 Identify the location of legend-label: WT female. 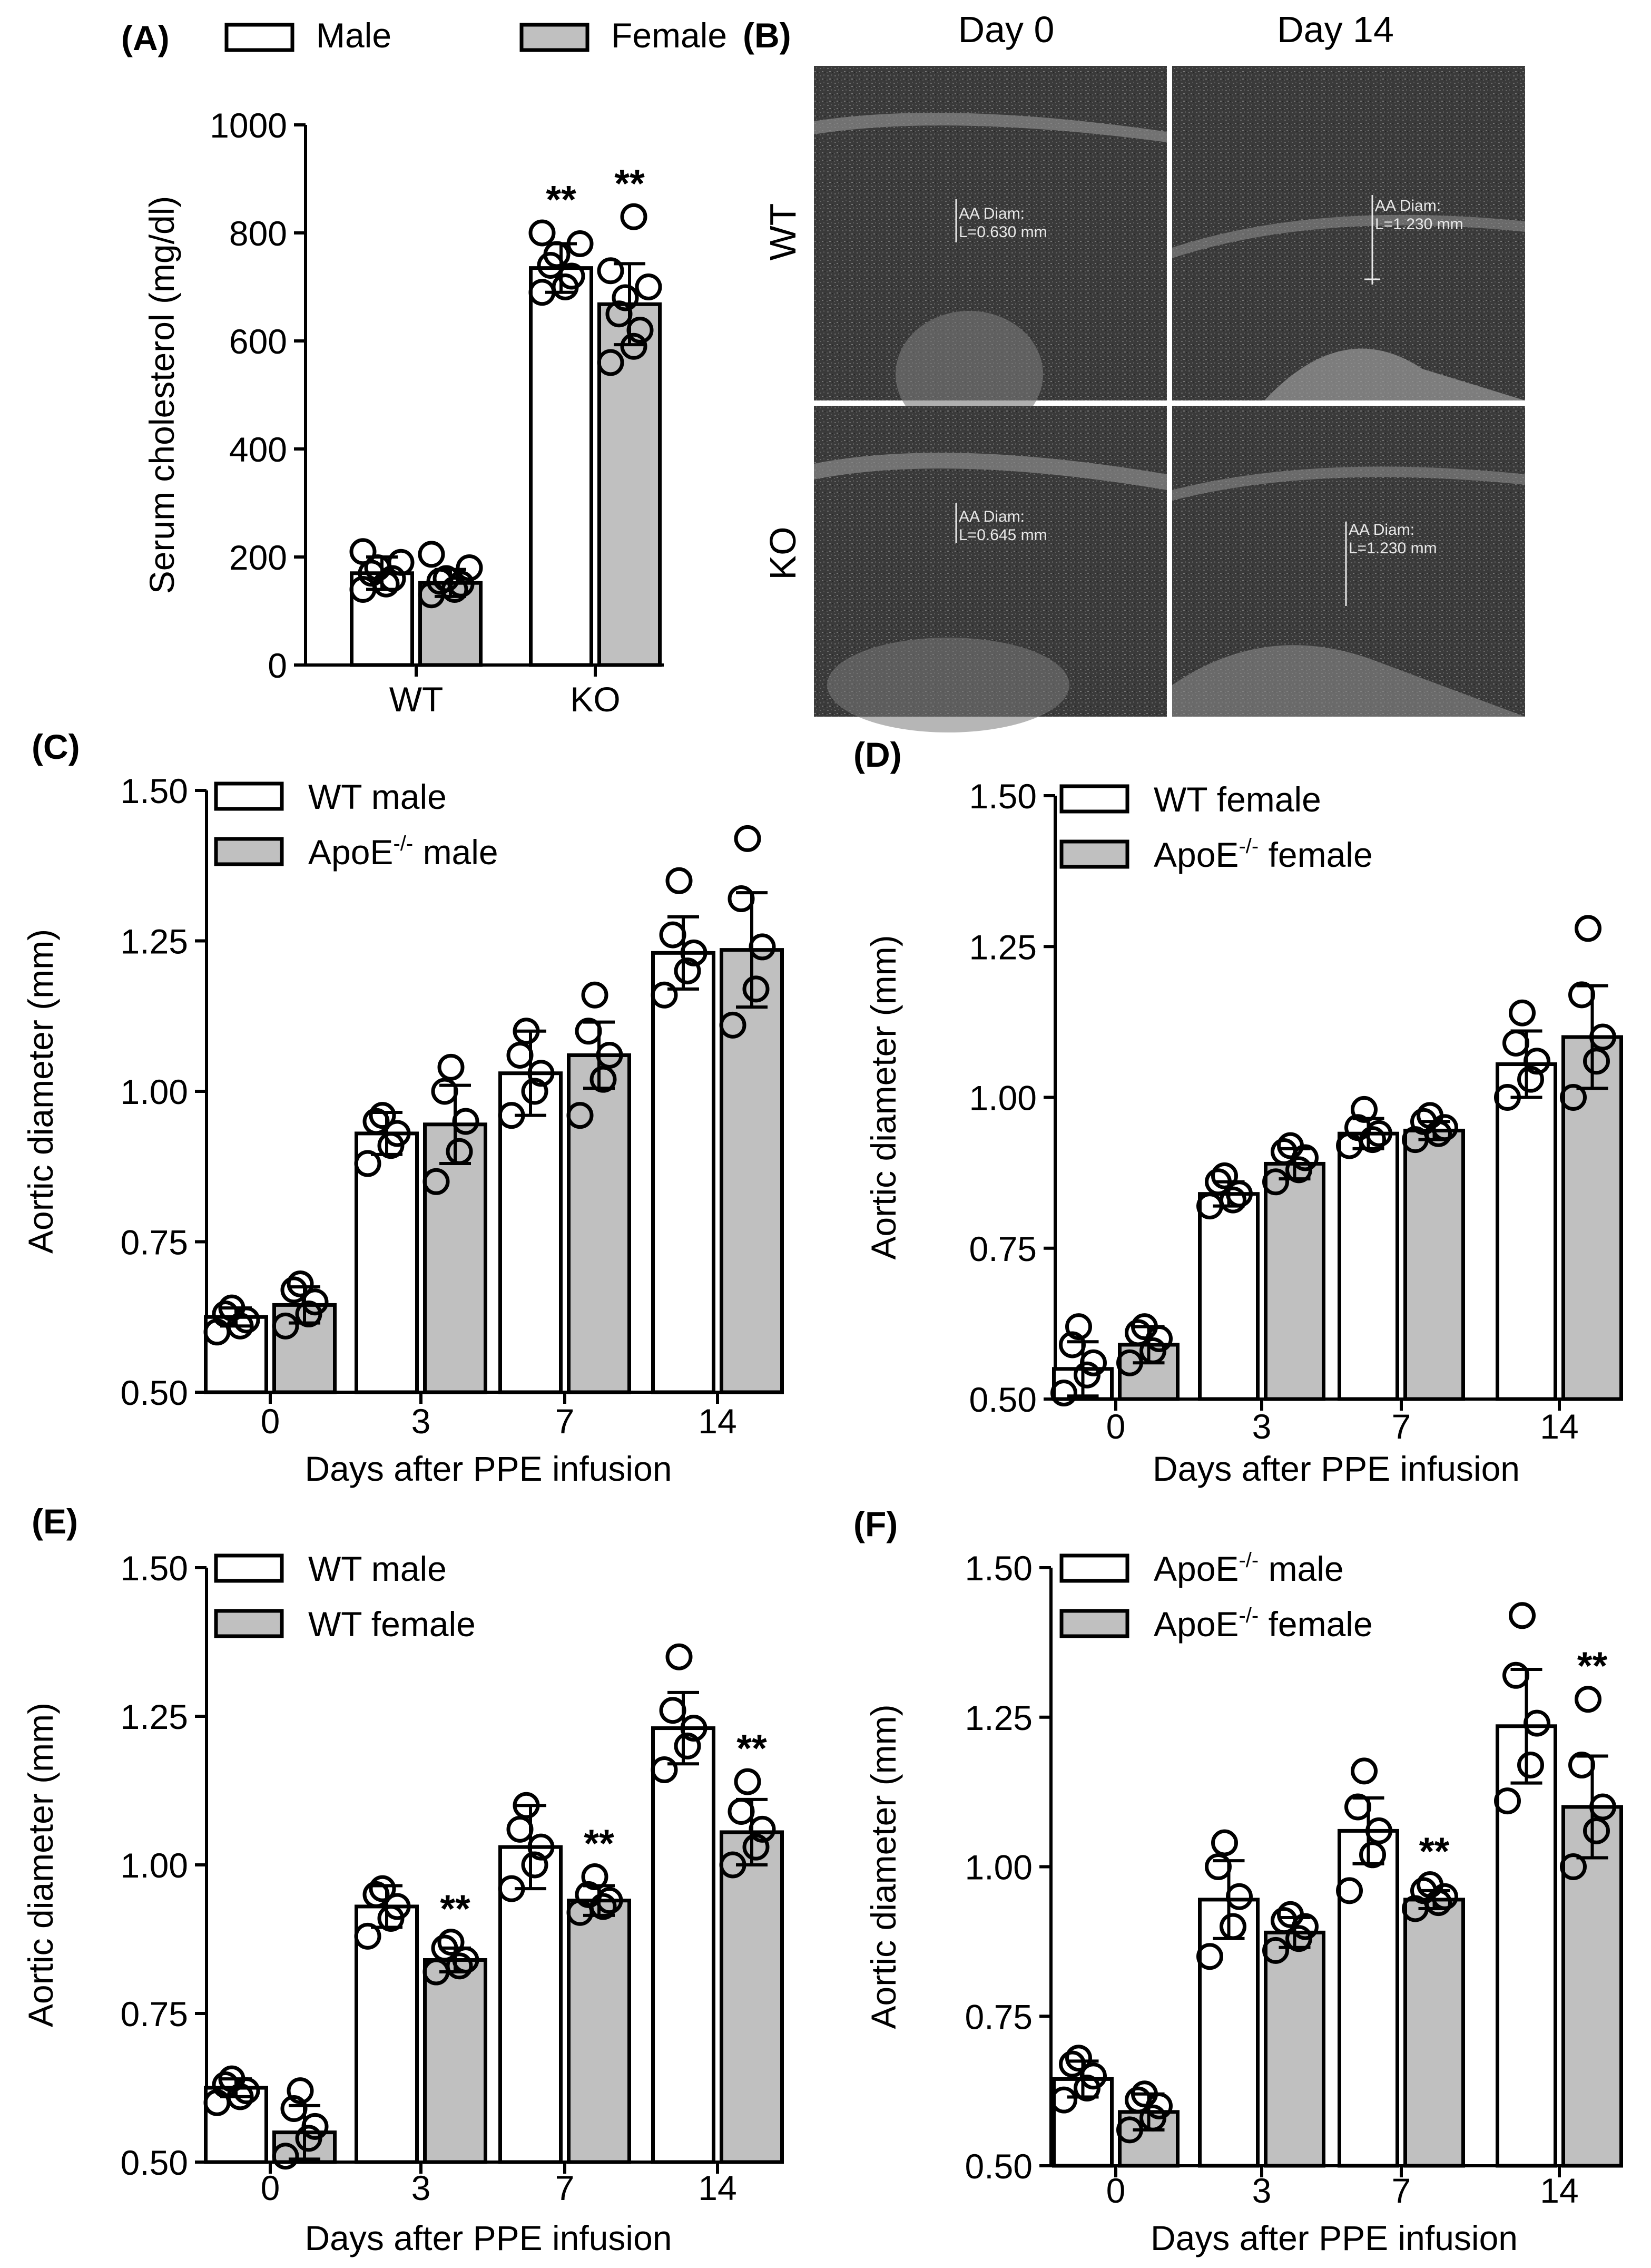
(1237, 799).